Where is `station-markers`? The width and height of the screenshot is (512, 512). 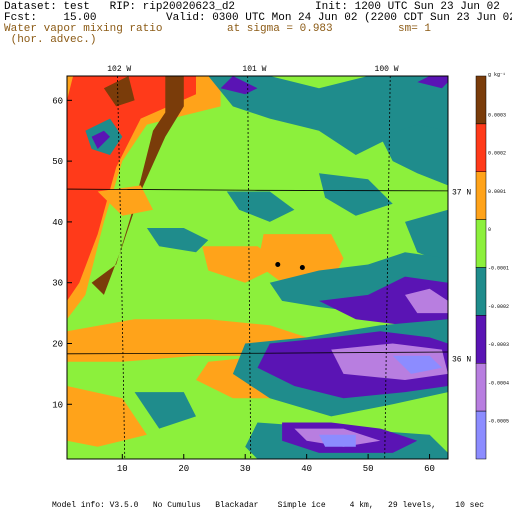
station-markers is located at coordinates (290, 265).